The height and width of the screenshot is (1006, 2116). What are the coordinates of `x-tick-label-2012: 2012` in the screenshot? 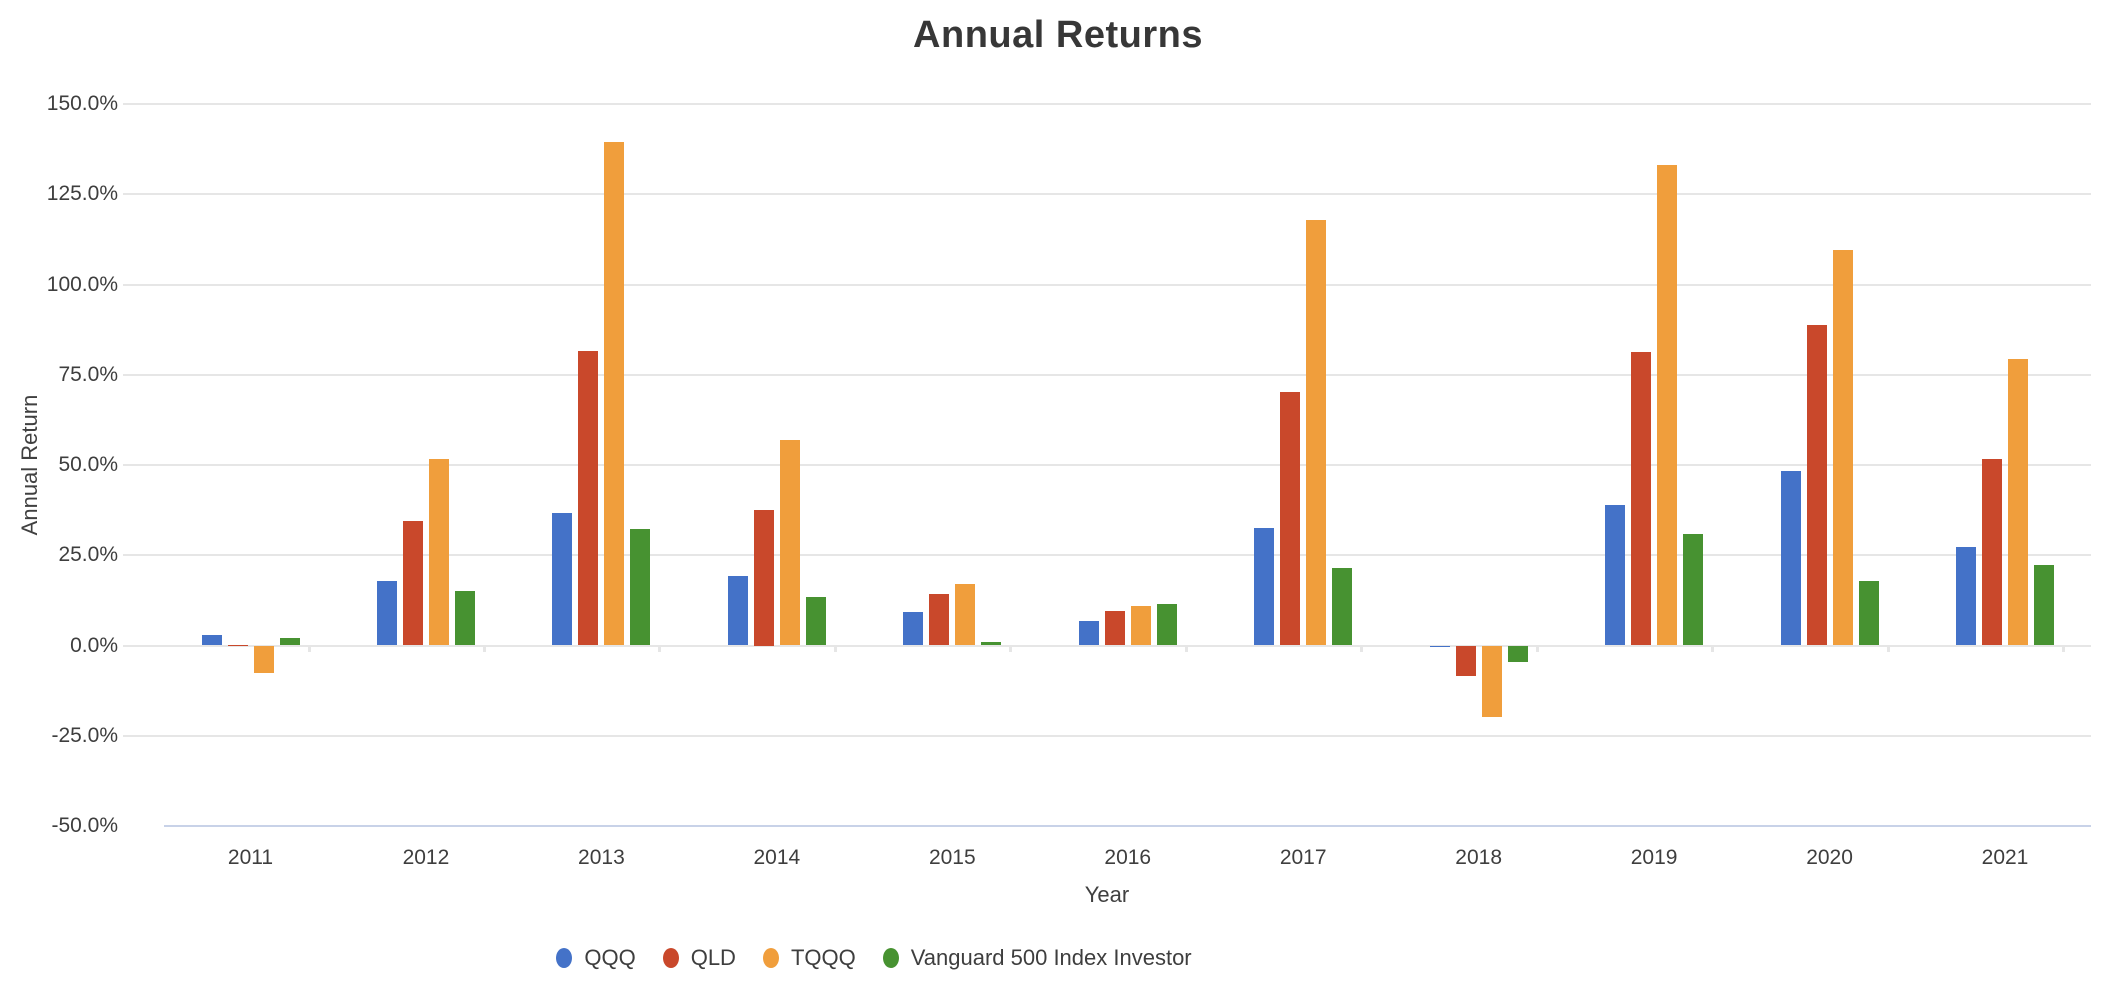 It's located at (426, 857).